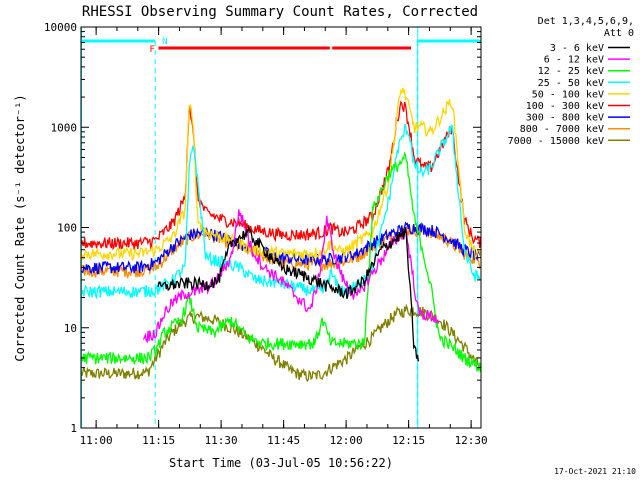  Describe the element at coordinates (577, 48) in the screenshot. I see `legend-label: 3 - 6 keV` at that location.